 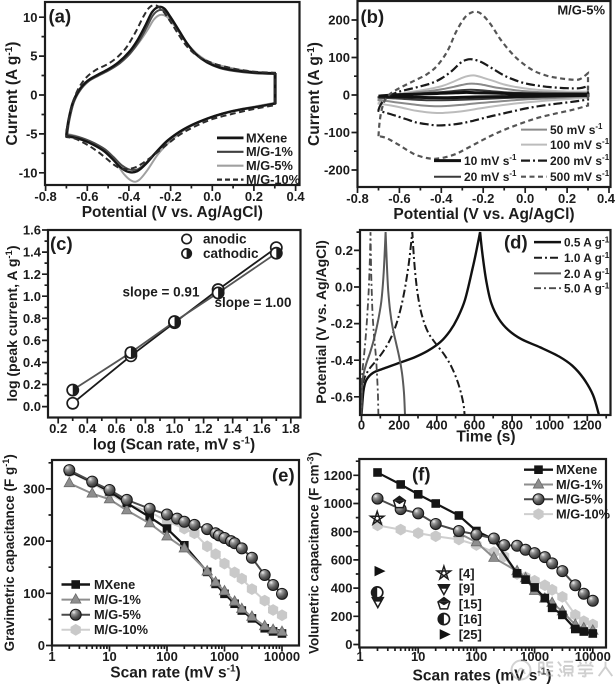 What do you see at coordinates (467, 588) in the screenshot?
I see `svg-text: [9]` at bounding box center [467, 588].